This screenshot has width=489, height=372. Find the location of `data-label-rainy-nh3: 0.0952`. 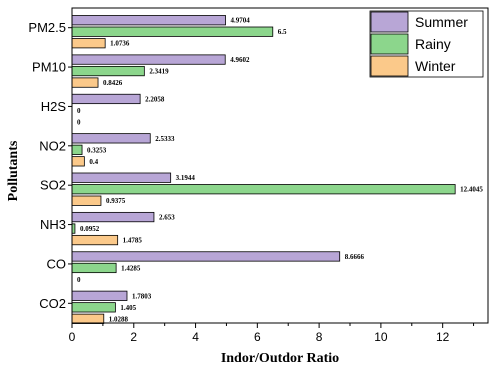

data-label-rainy-nh3: 0.0952 is located at coordinates (90, 229).